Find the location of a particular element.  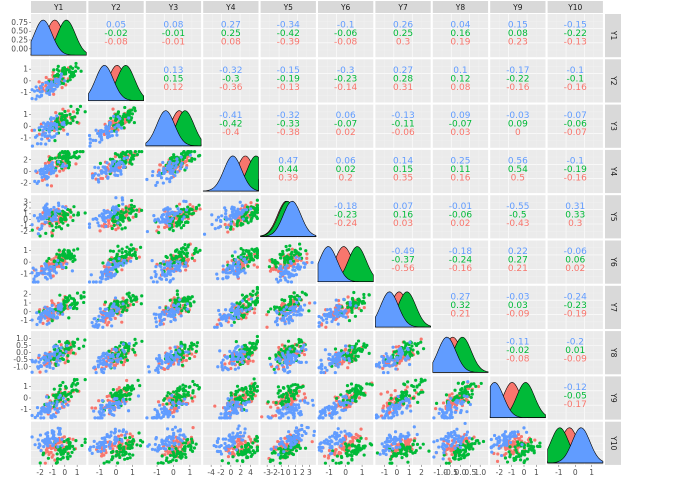

correlation-label: -0.16 is located at coordinates (576, 179).